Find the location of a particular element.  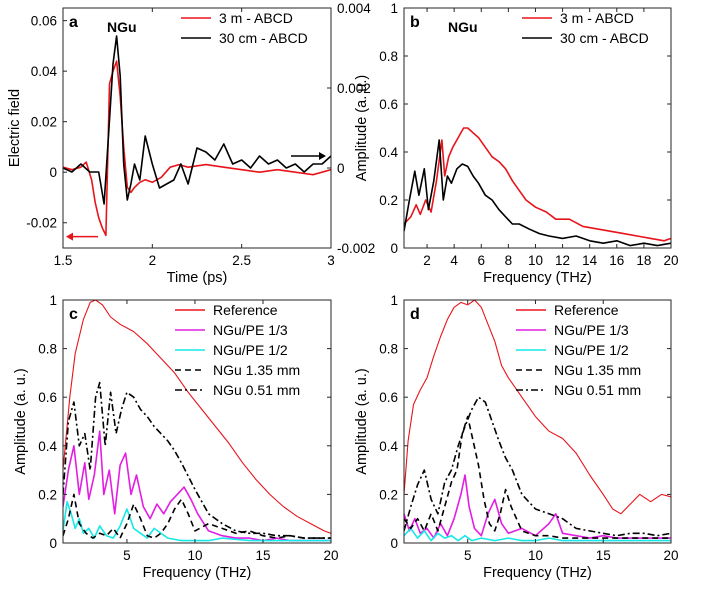

x-tick-label: 16 is located at coordinates (616, 260).